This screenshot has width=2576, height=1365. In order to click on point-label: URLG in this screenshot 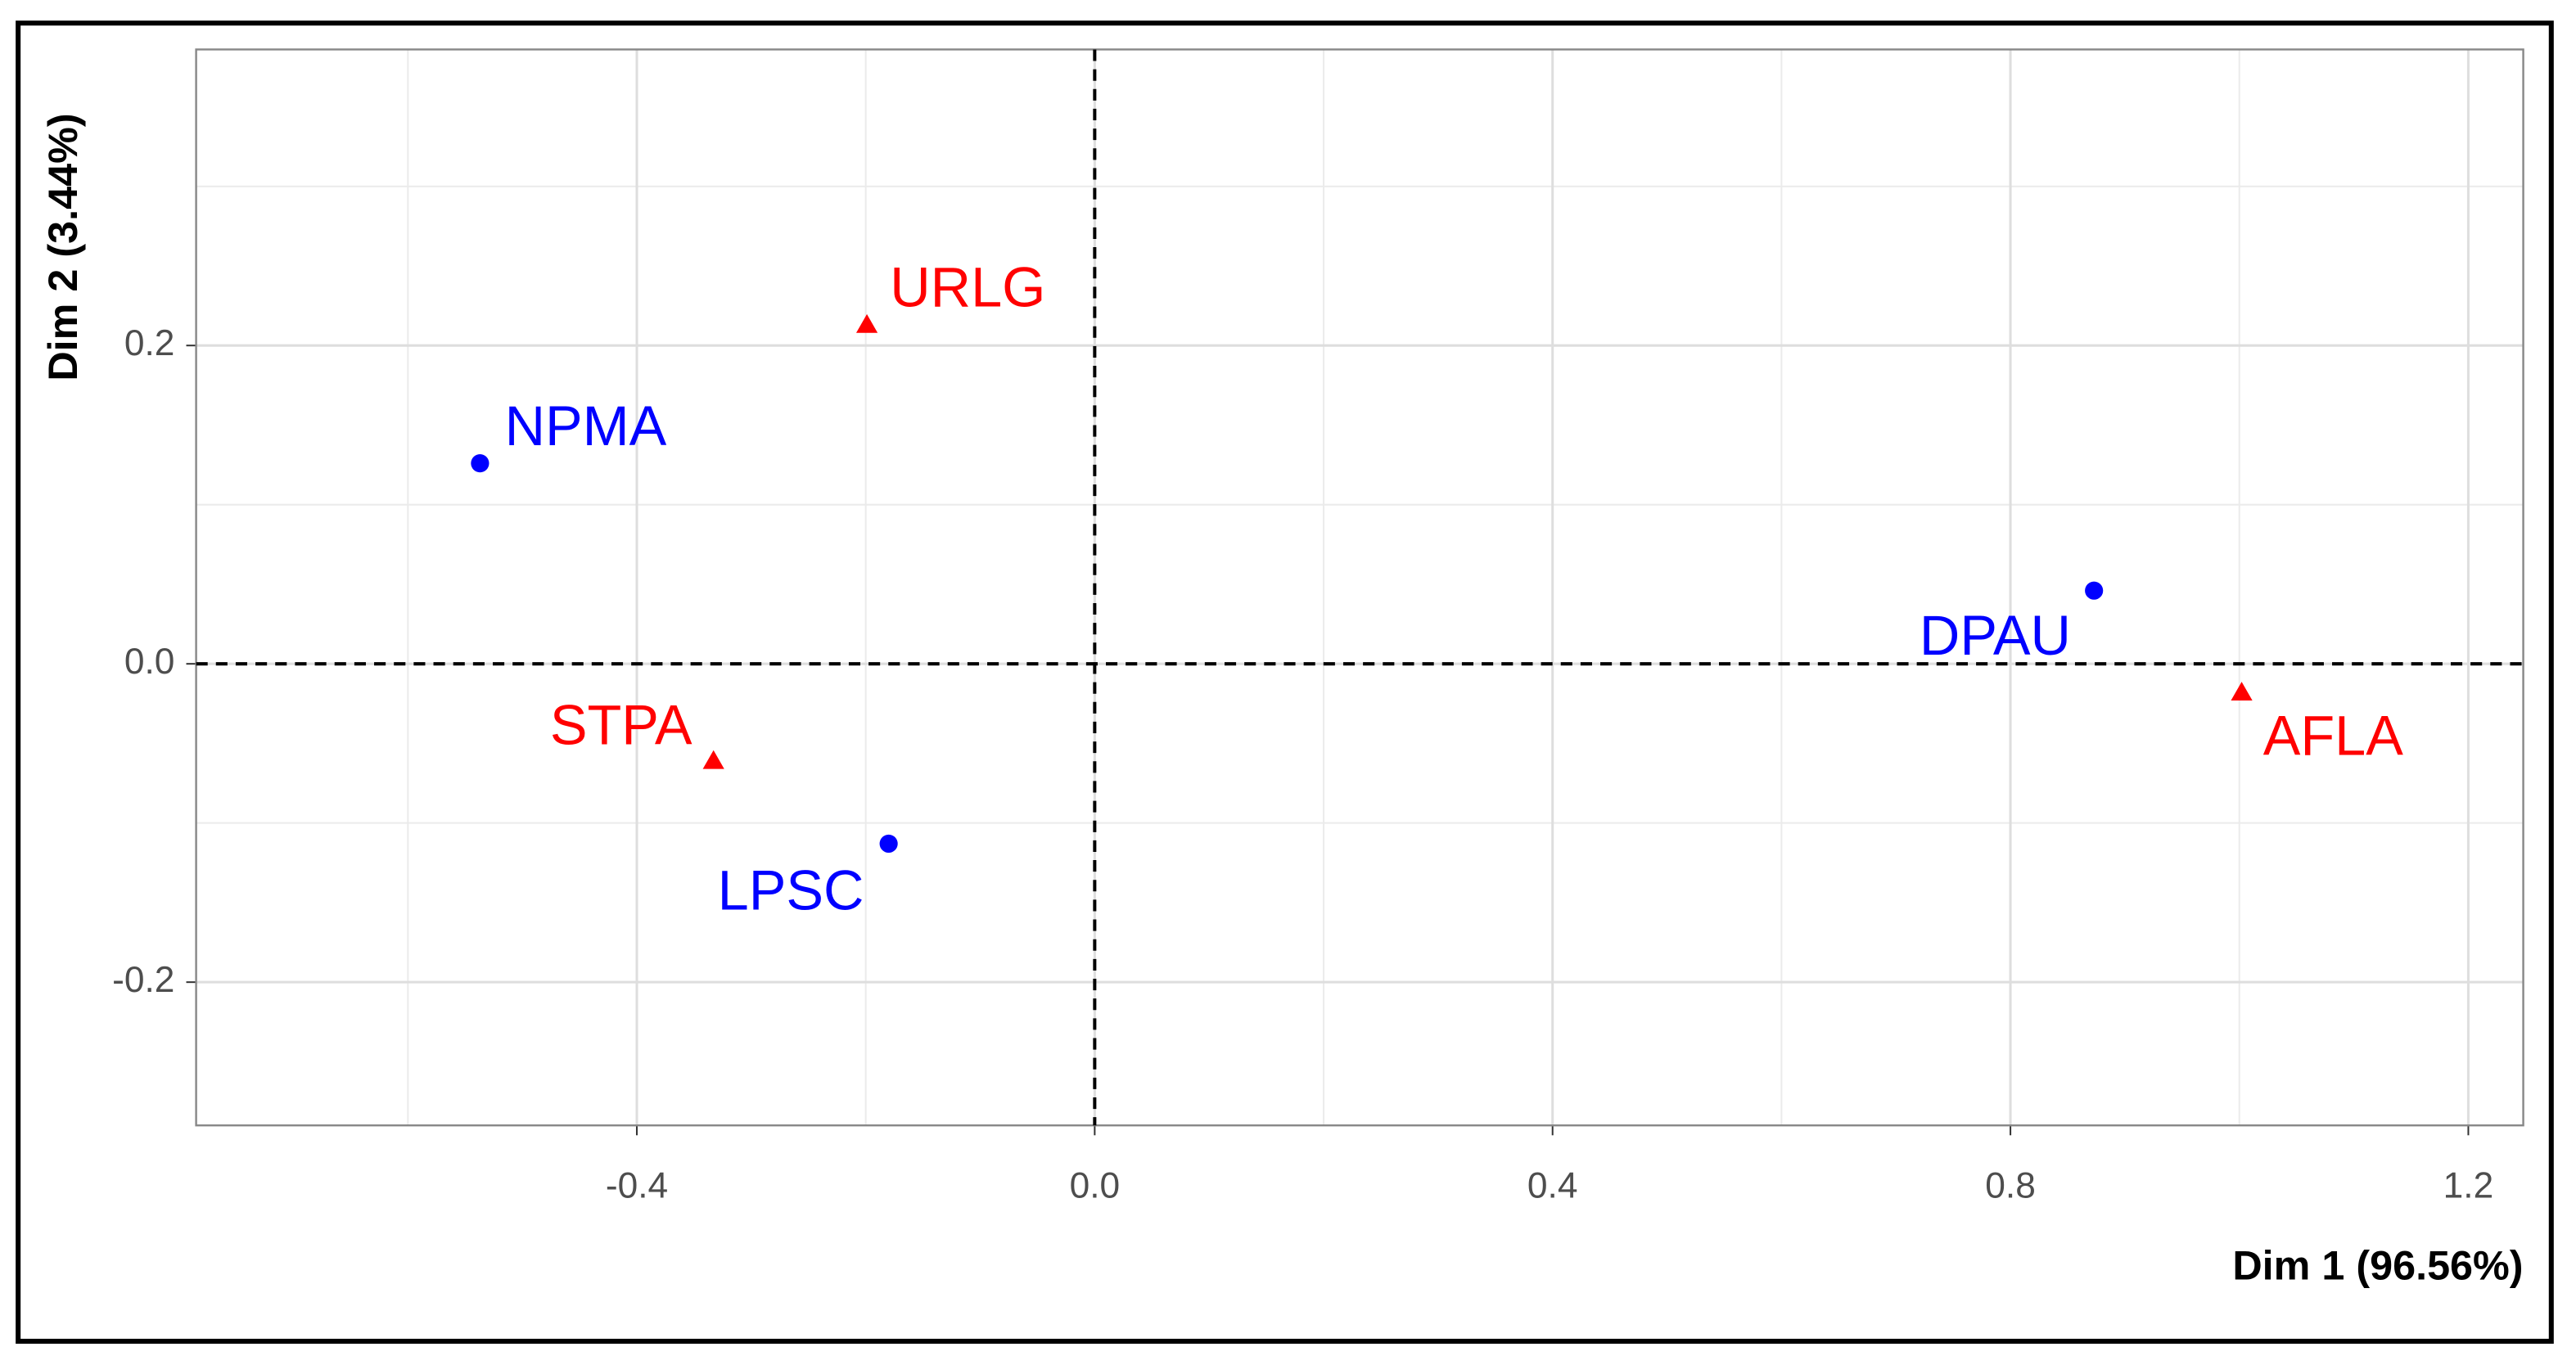, I will do `click(967, 287)`.